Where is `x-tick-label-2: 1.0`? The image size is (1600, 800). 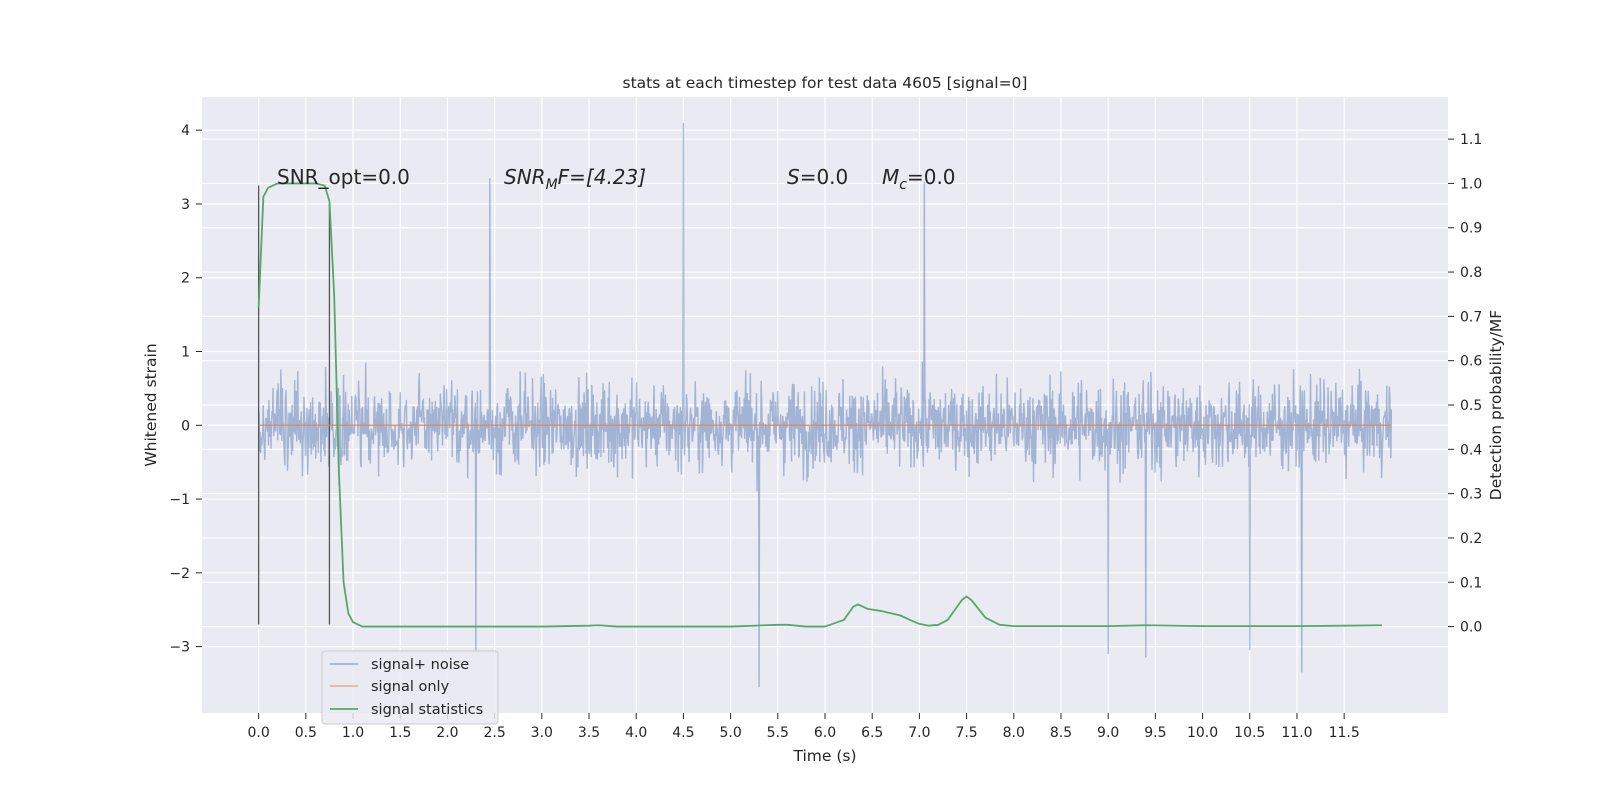
x-tick-label-2: 1.0 is located at coordinates (353, 733).